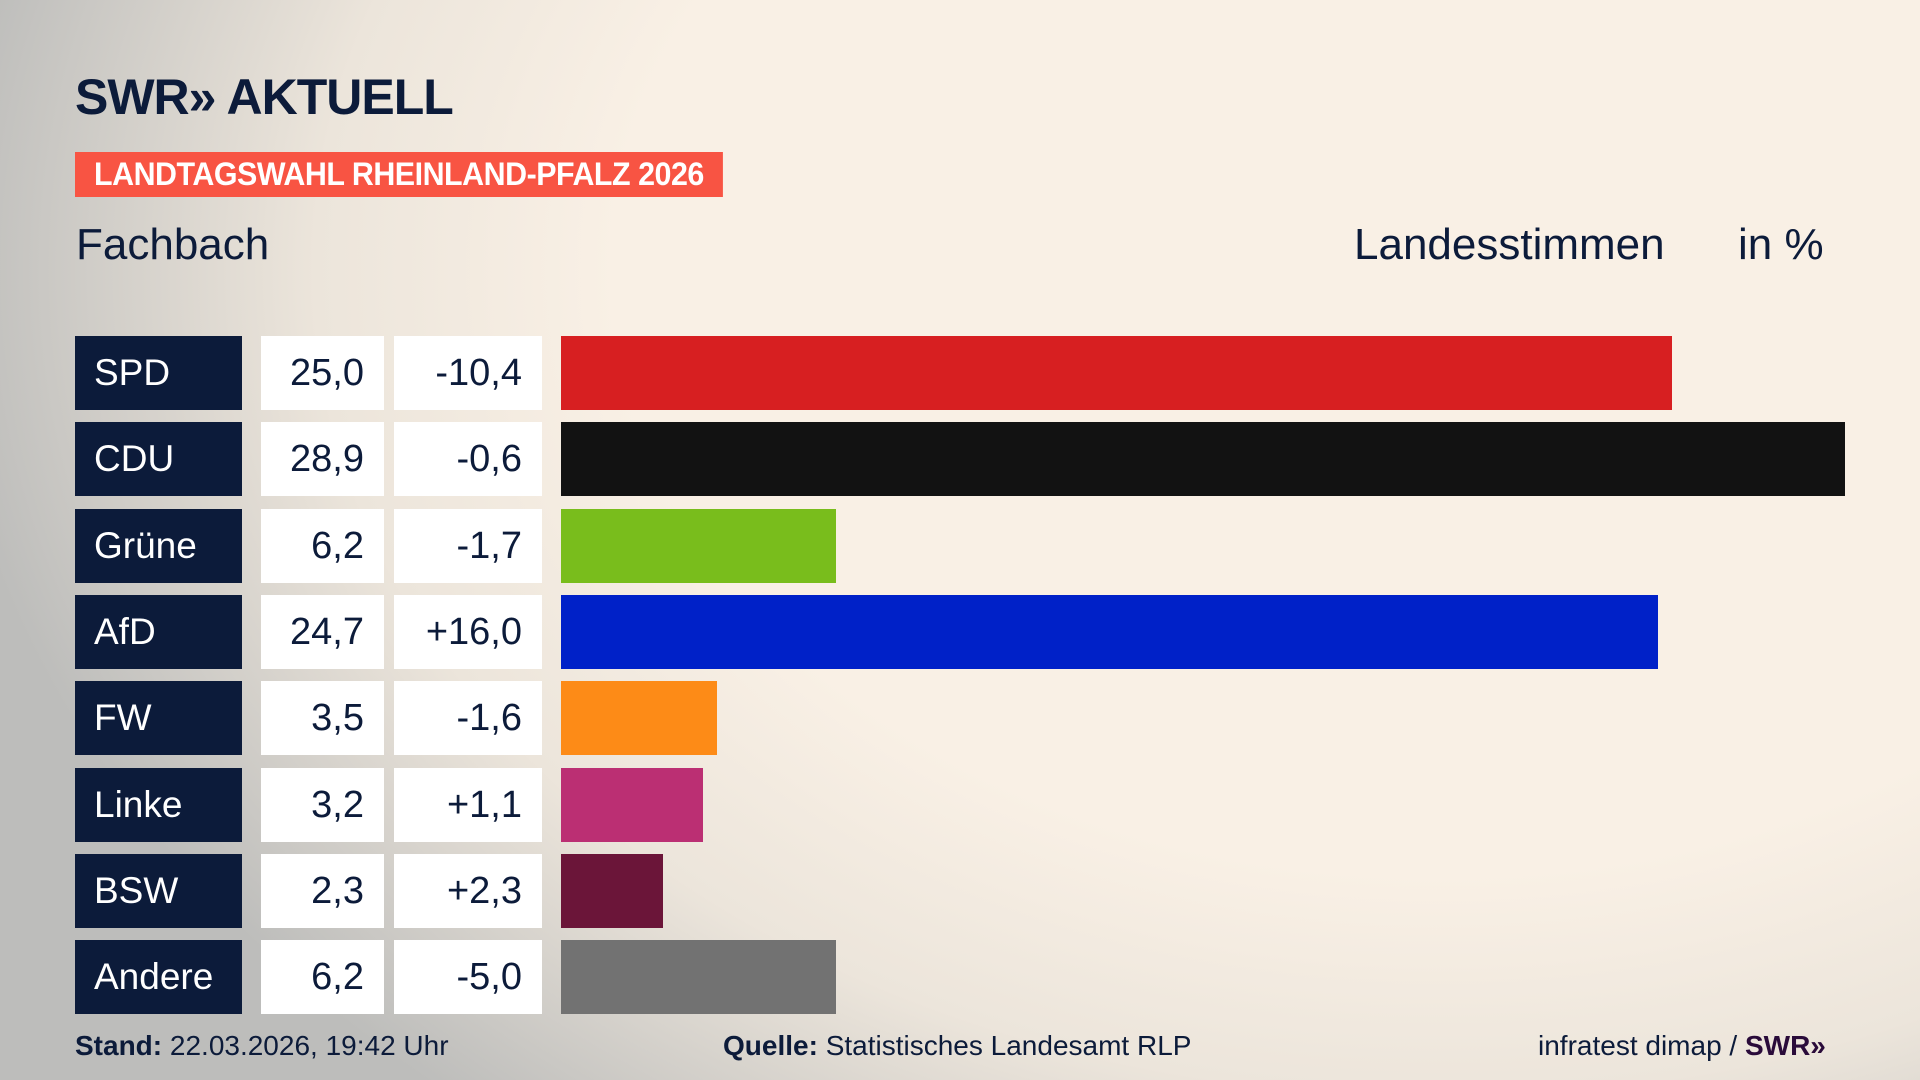 This screenshot has width=1920, height=1080. I want to click on party-row: Andere 6,2 -5,0, so click(975, 977).